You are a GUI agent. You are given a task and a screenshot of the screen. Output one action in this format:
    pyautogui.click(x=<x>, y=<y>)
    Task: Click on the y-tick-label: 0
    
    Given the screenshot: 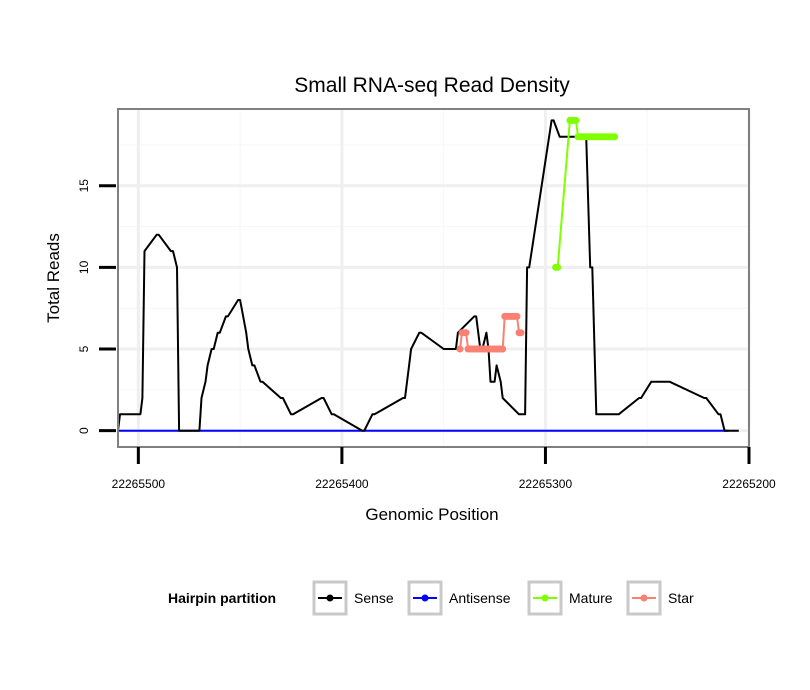 What is the action you would take?
    pyautogui.click(x=84, y=430)
    